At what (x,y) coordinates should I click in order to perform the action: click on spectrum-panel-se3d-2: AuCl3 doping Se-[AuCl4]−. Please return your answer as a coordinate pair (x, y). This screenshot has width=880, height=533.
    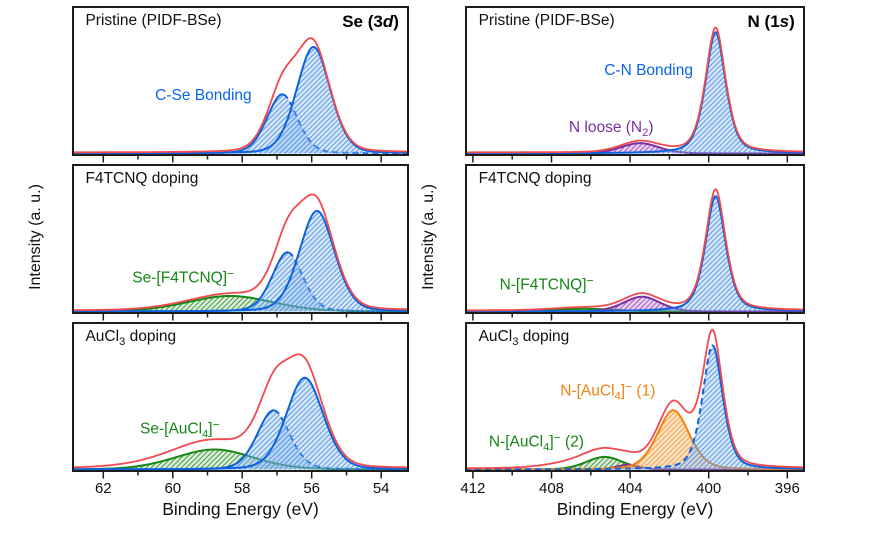
    Looking at the image, I should click on (240, 400).